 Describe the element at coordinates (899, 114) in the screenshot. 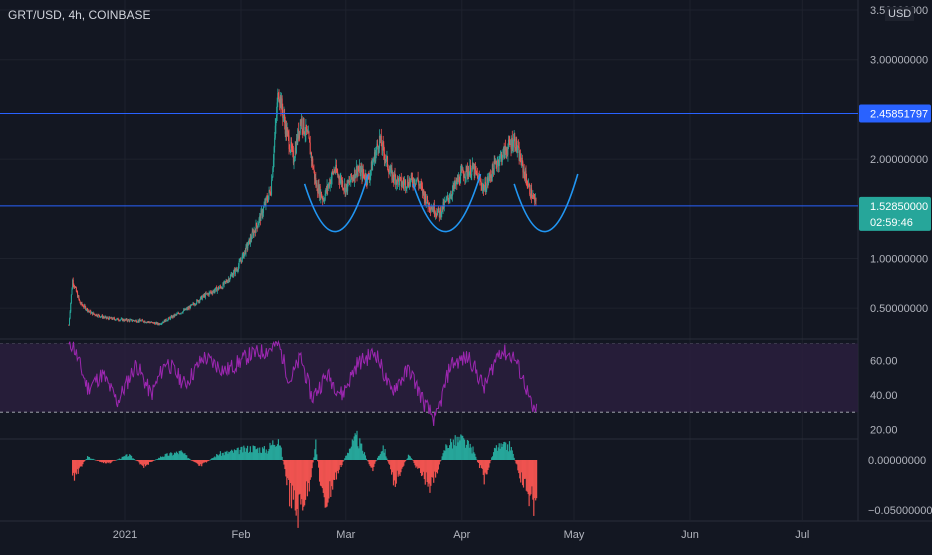

I see `resistance-price-label: 2.45851797` at that location.